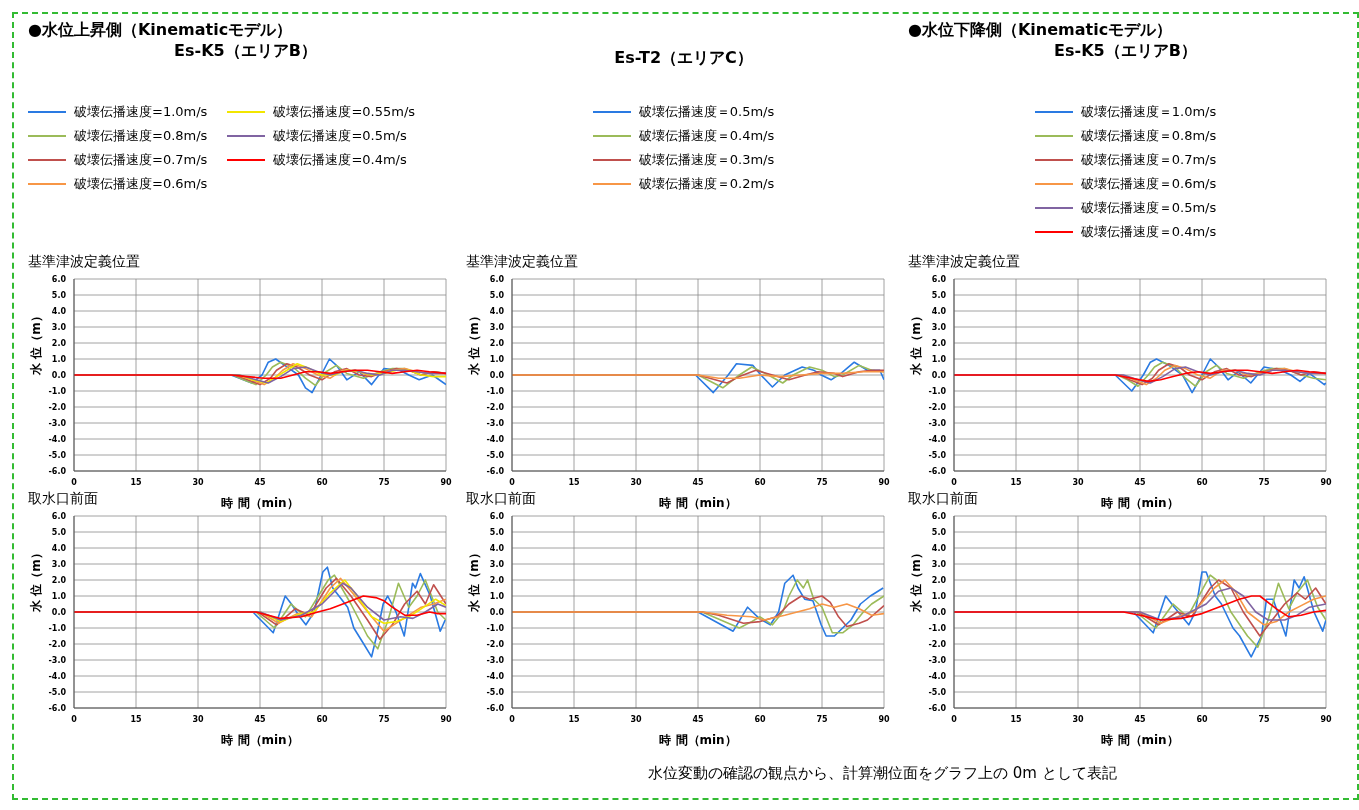  I want to click on legend-label: 破壊伝播速度＝0.2m/s, so click(706, 184).